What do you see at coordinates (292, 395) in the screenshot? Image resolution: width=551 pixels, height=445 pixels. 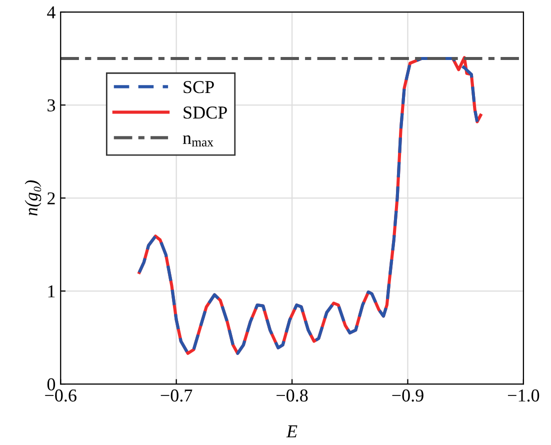 I see `x-tick-label: −0.8` at bounding box center [292, 395].